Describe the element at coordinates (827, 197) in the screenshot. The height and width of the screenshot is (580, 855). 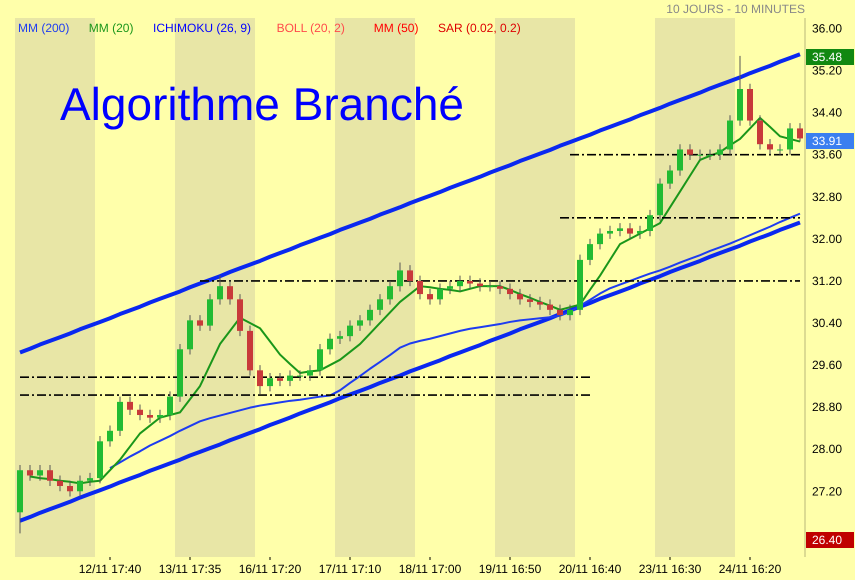
I see `y-tick-label: 32.80` at that location.